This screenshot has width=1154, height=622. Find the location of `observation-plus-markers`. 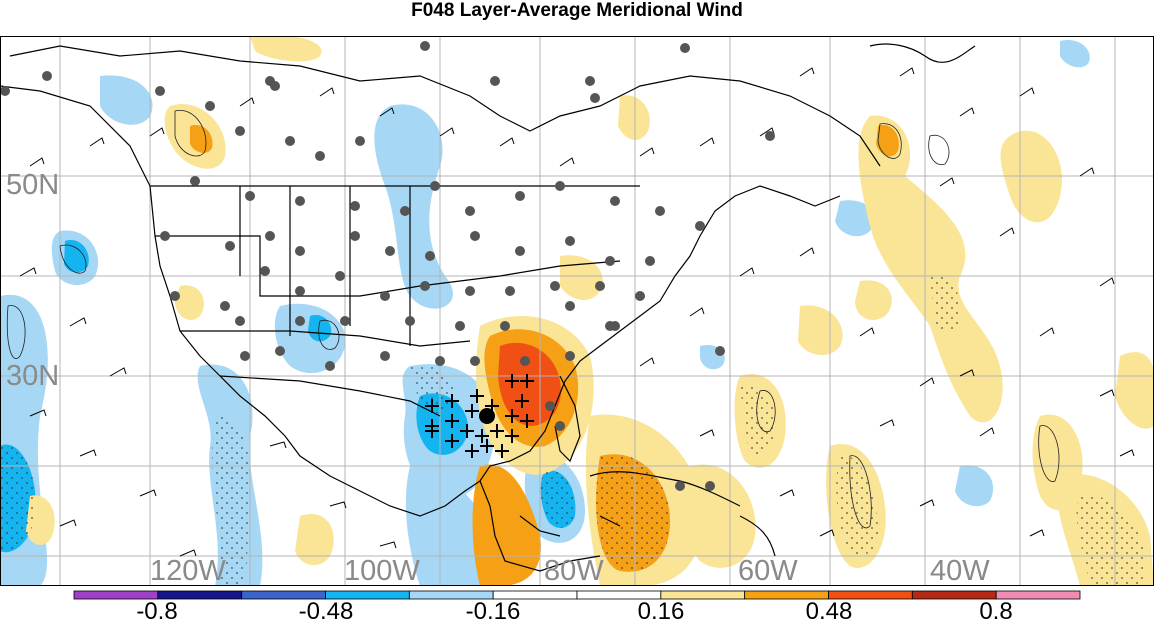

observation-plus-markers is located at coordinates (479, 416).